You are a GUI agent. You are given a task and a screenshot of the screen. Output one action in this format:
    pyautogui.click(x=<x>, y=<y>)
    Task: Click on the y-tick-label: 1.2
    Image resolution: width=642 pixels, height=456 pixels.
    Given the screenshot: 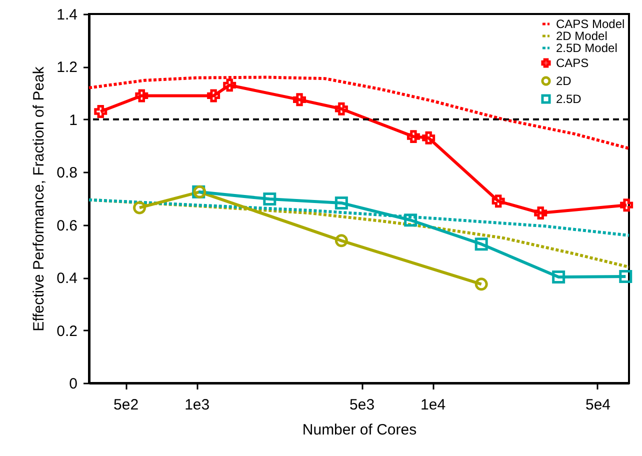 What is the action you would take?
    pyautogui.click(x=67, y=67)
    